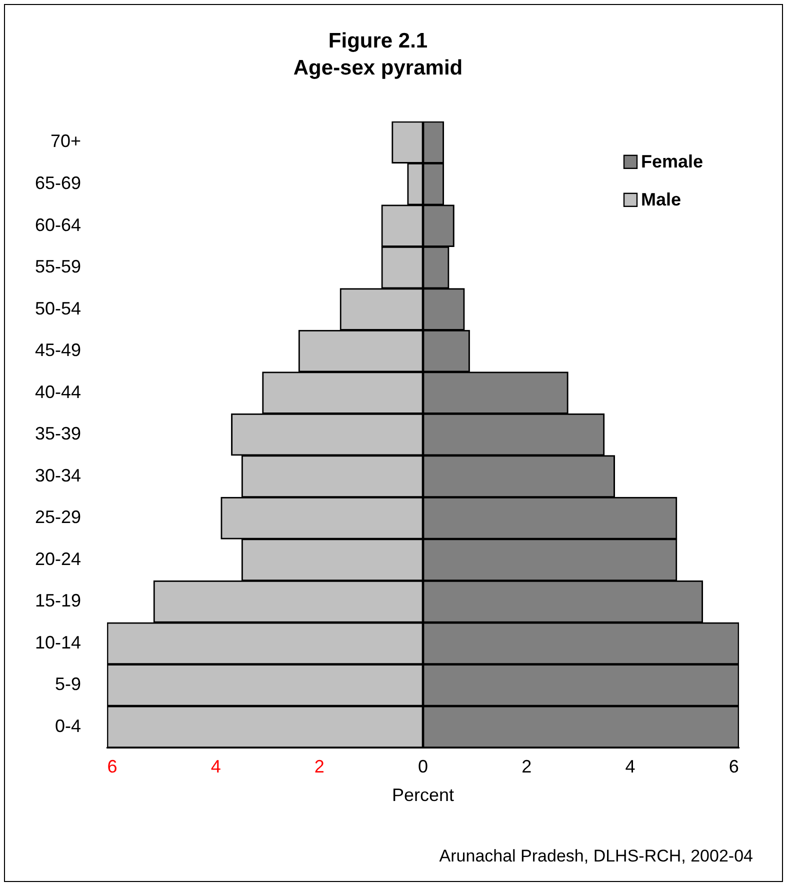 This screenshot has width=787, height=886. Describe the element at coordinates (58, 308) in the screenshot. I see `y-tick-label: 50-54` at that location.